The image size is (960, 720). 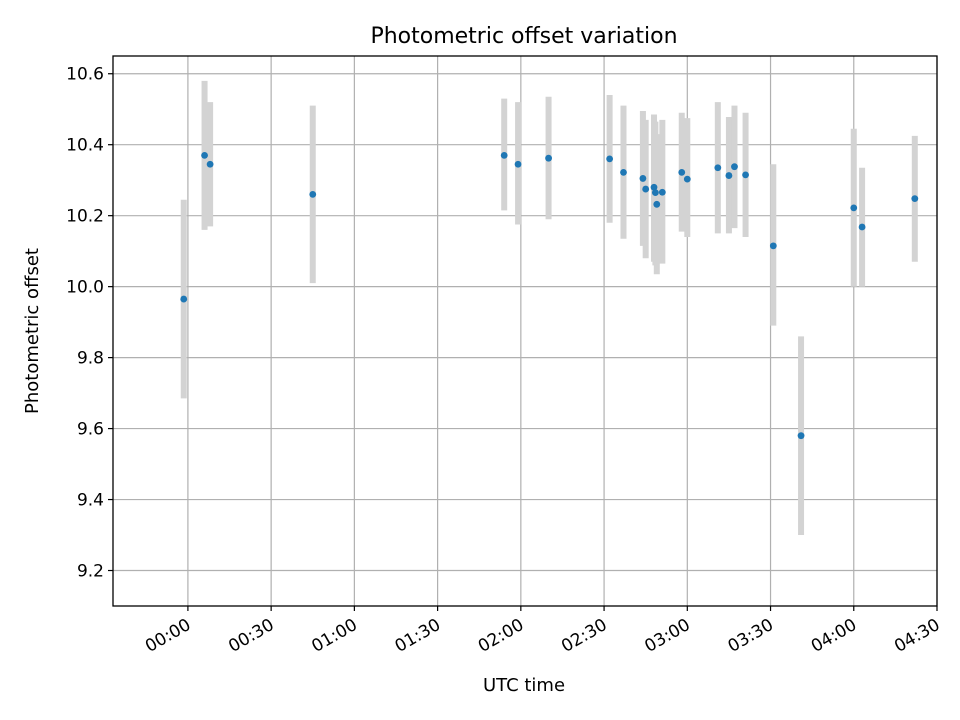 What do you see at coordinates (85, 288) in the screenshot?
I see `y-tick-label: 10.0` at bounding box center [85, 288].